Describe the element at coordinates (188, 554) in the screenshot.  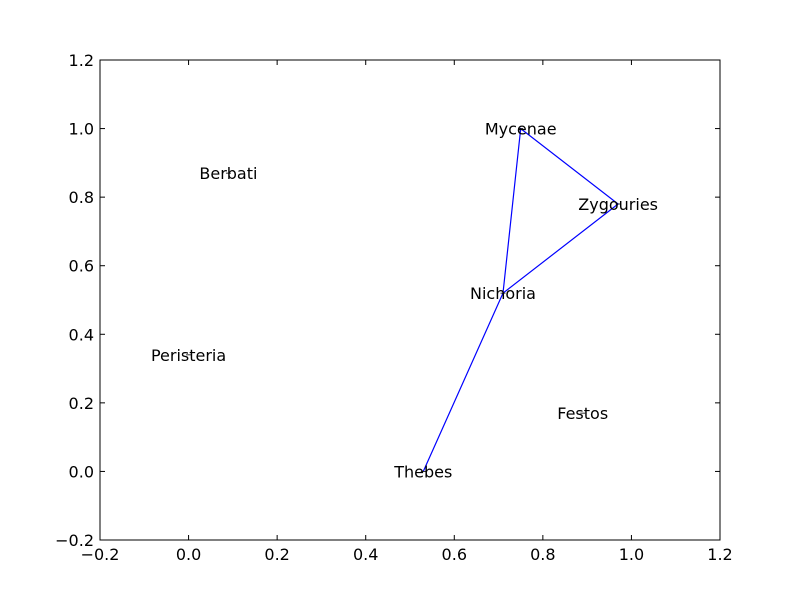
I see `x-tick-label: 0.0` at that location.